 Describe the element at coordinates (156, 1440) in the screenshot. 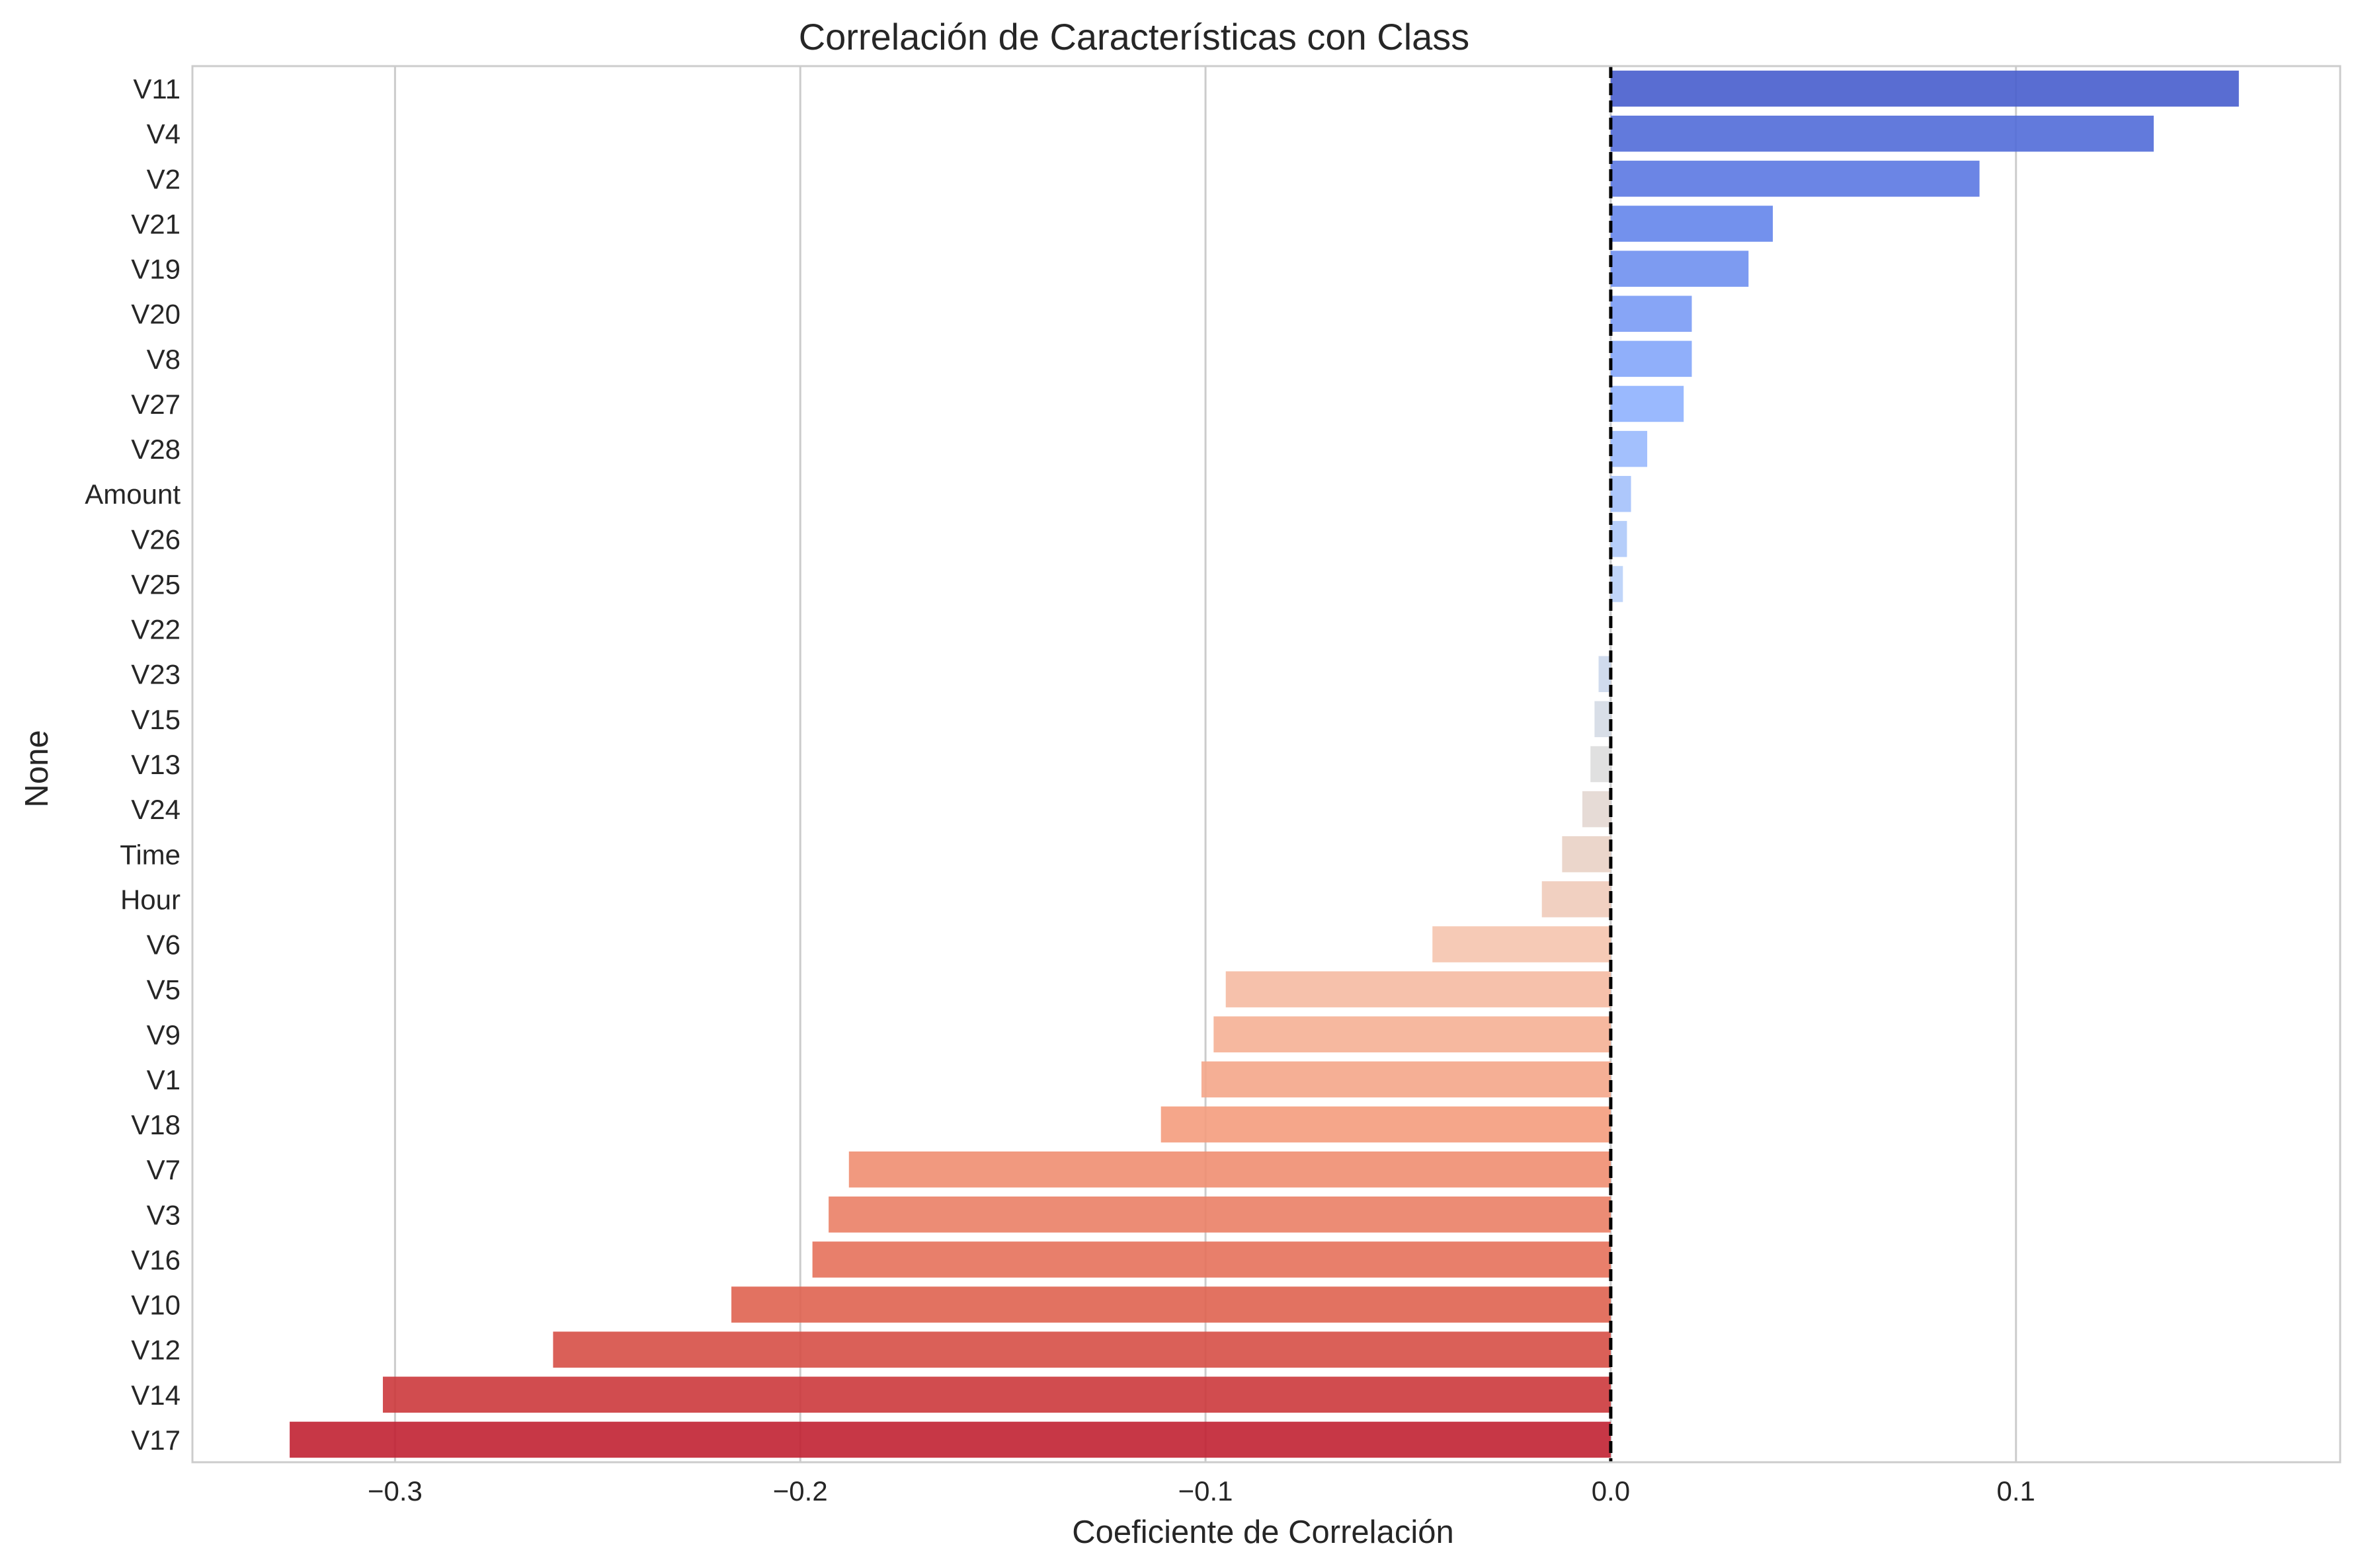

I see `y-tick-label-v17: V17` at that location.